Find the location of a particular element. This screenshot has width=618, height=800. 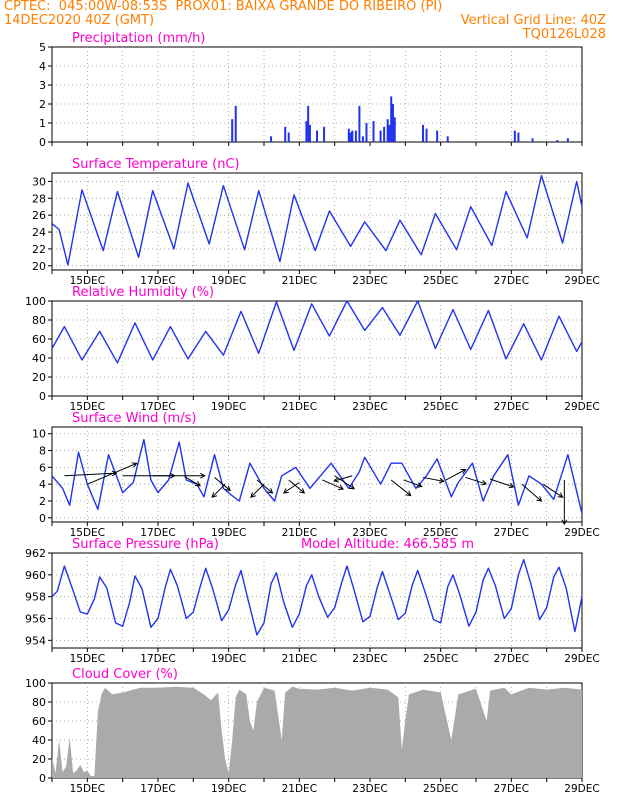

y-tick-label: 26 is located at coordinates (39, 215).